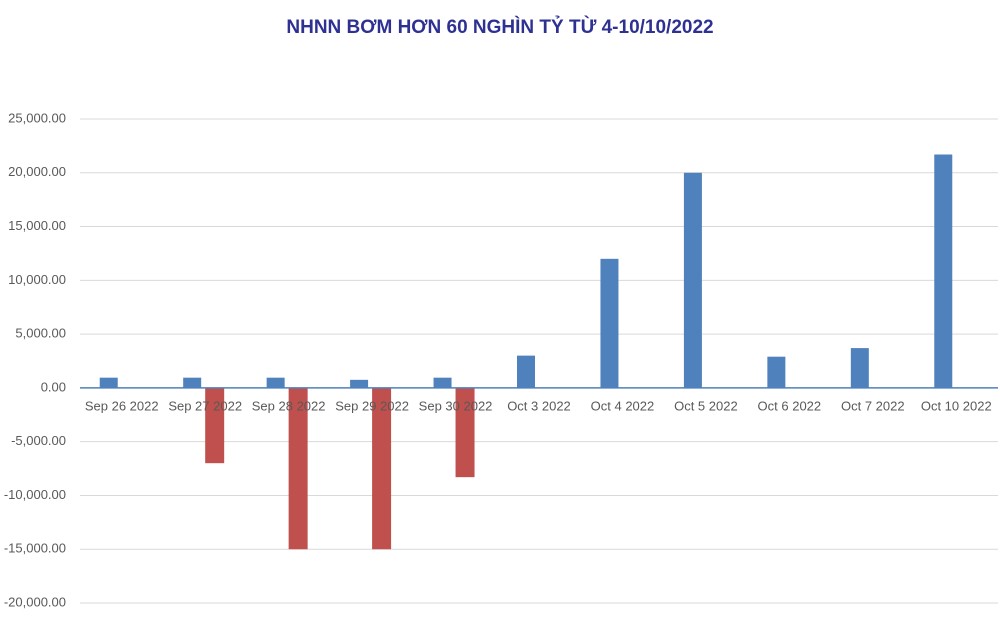 The height and width of the screenshot is (629, 1000). I want to click on y-tick-label: 25,000.00, so click(37, 117).